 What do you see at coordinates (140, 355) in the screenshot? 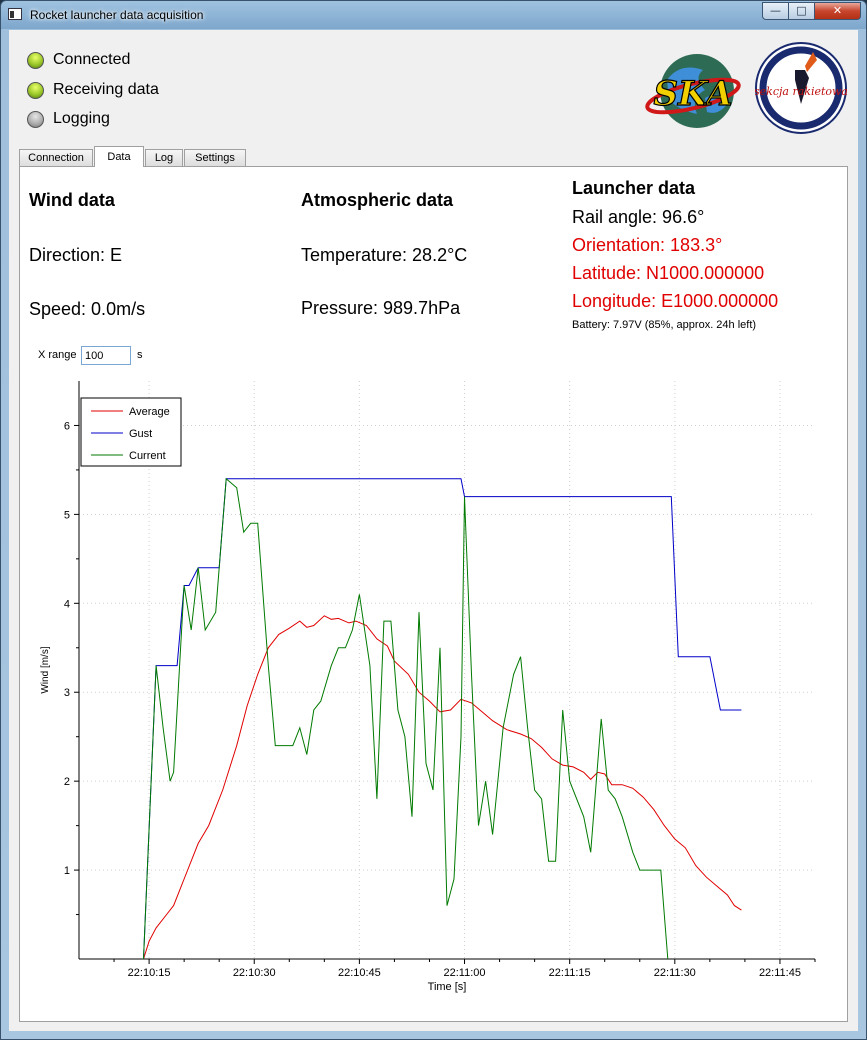
I see `x-range-unit: s` at bounding box center [140, 355].